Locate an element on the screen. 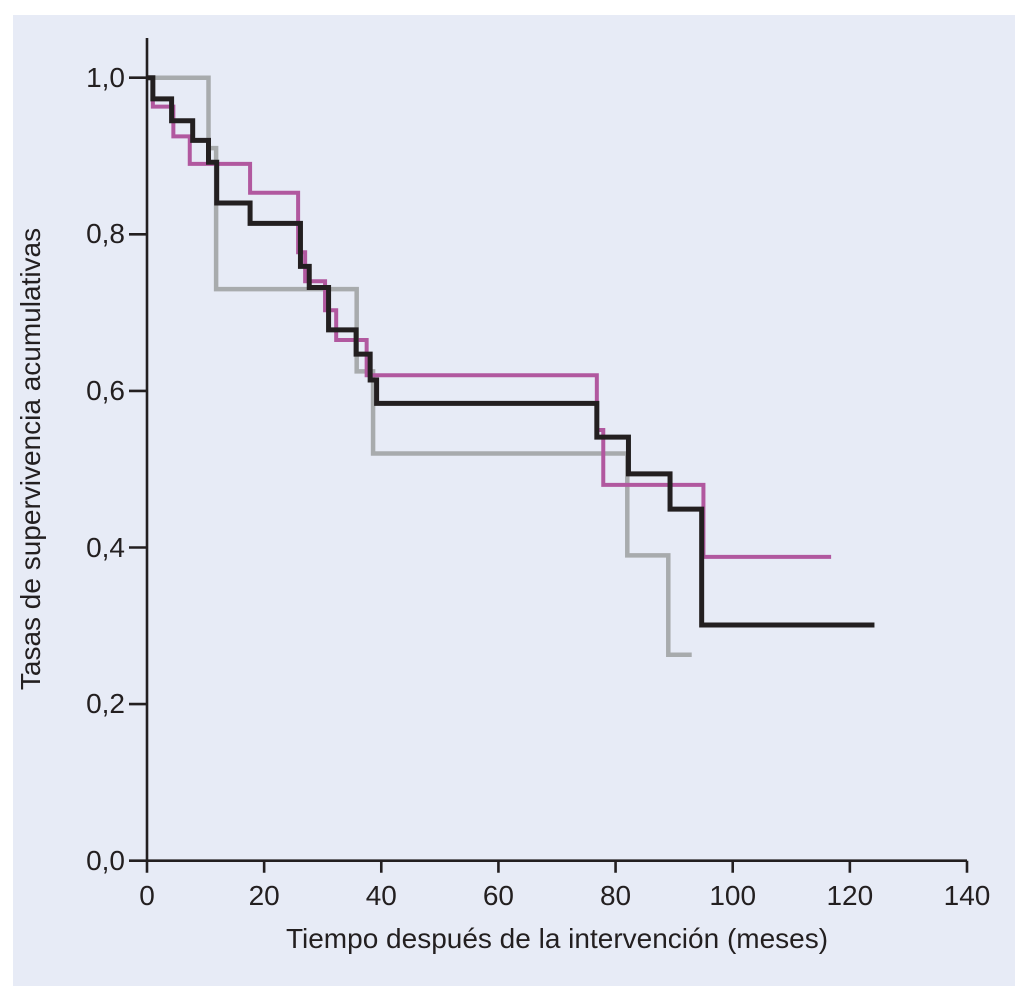 The height and width of the screenshot is (995, 1025). x-tick-label: 100 is located at coordinates (733, 895).